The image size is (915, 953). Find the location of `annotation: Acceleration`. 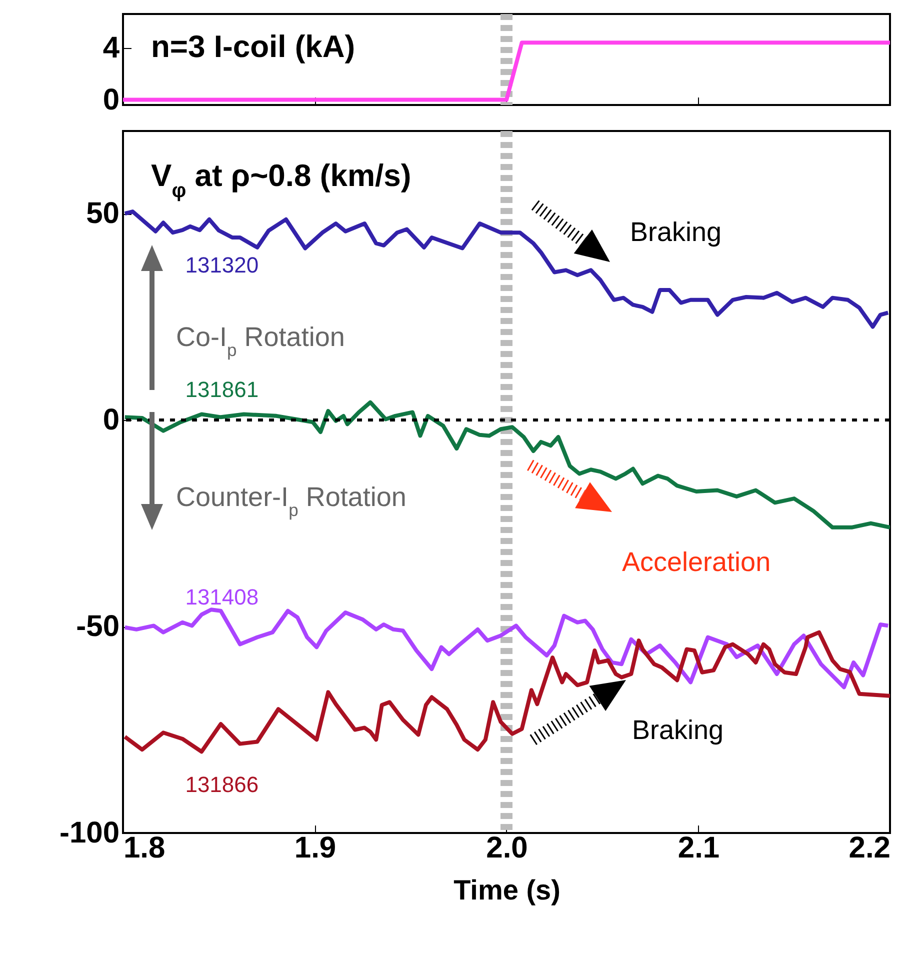

annotation: Acceleration is located at coordinates (696, 562).